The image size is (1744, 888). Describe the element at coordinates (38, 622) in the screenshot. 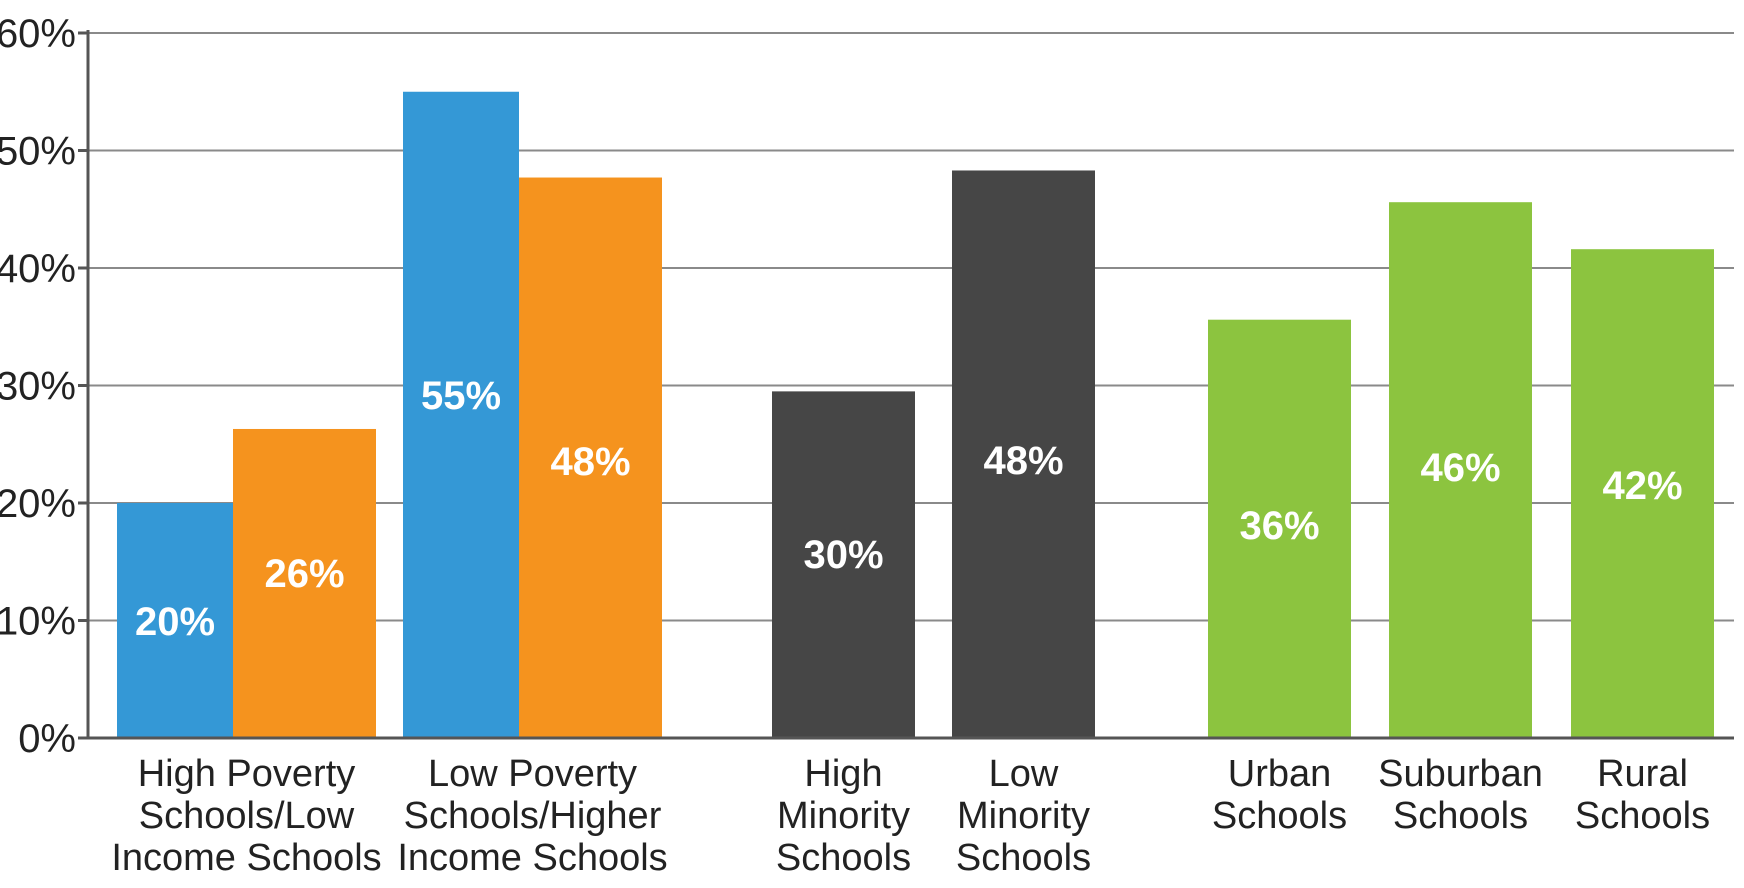

I see `y-tick-label: 10%` at that location.